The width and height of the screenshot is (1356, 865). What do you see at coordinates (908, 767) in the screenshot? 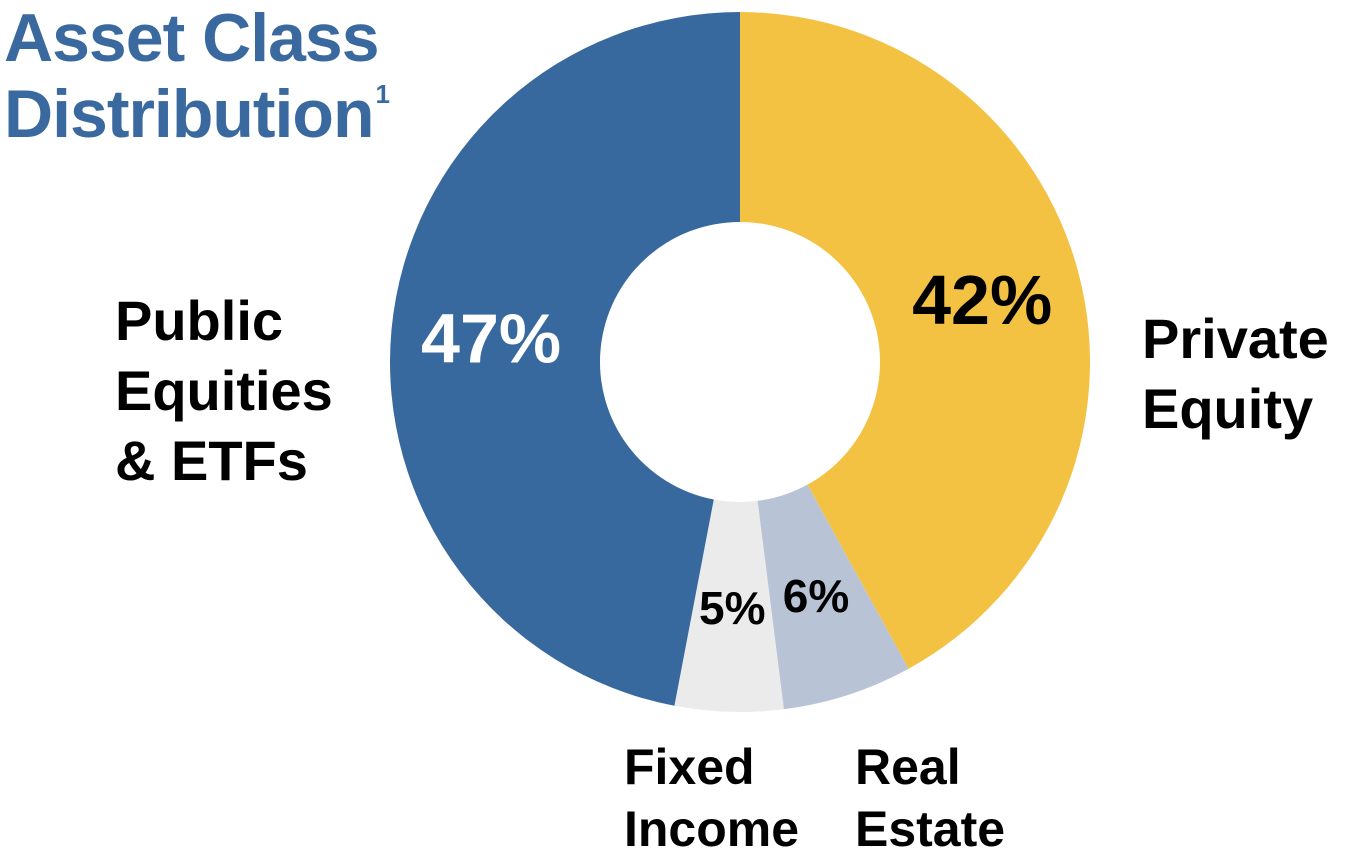
I see `category-label-real-estate-line-1: Real` at bounding box center [908, 767].